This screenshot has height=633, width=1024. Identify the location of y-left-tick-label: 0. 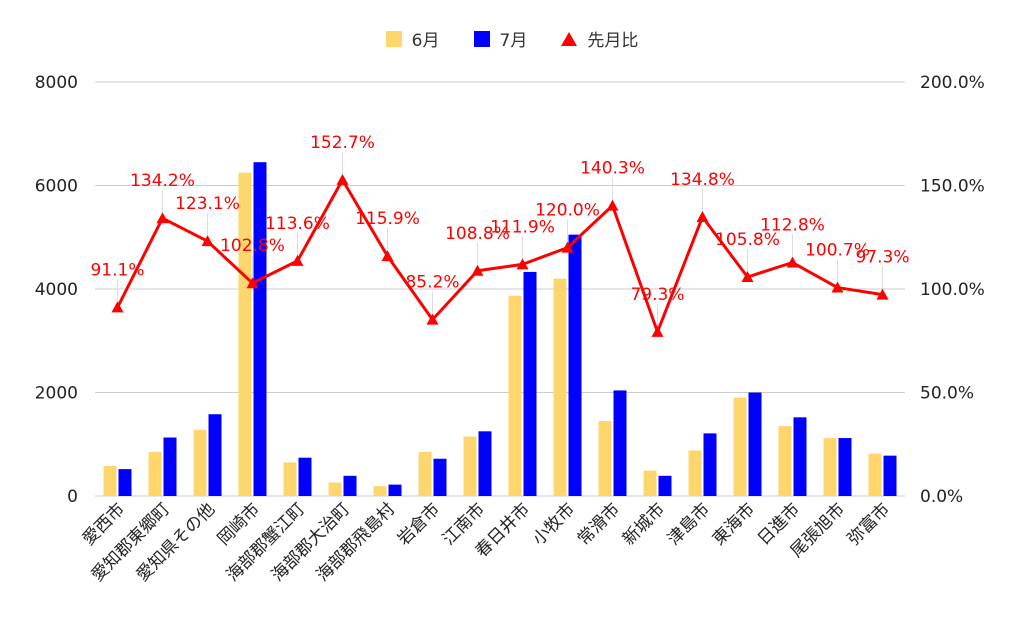
(72, 497).